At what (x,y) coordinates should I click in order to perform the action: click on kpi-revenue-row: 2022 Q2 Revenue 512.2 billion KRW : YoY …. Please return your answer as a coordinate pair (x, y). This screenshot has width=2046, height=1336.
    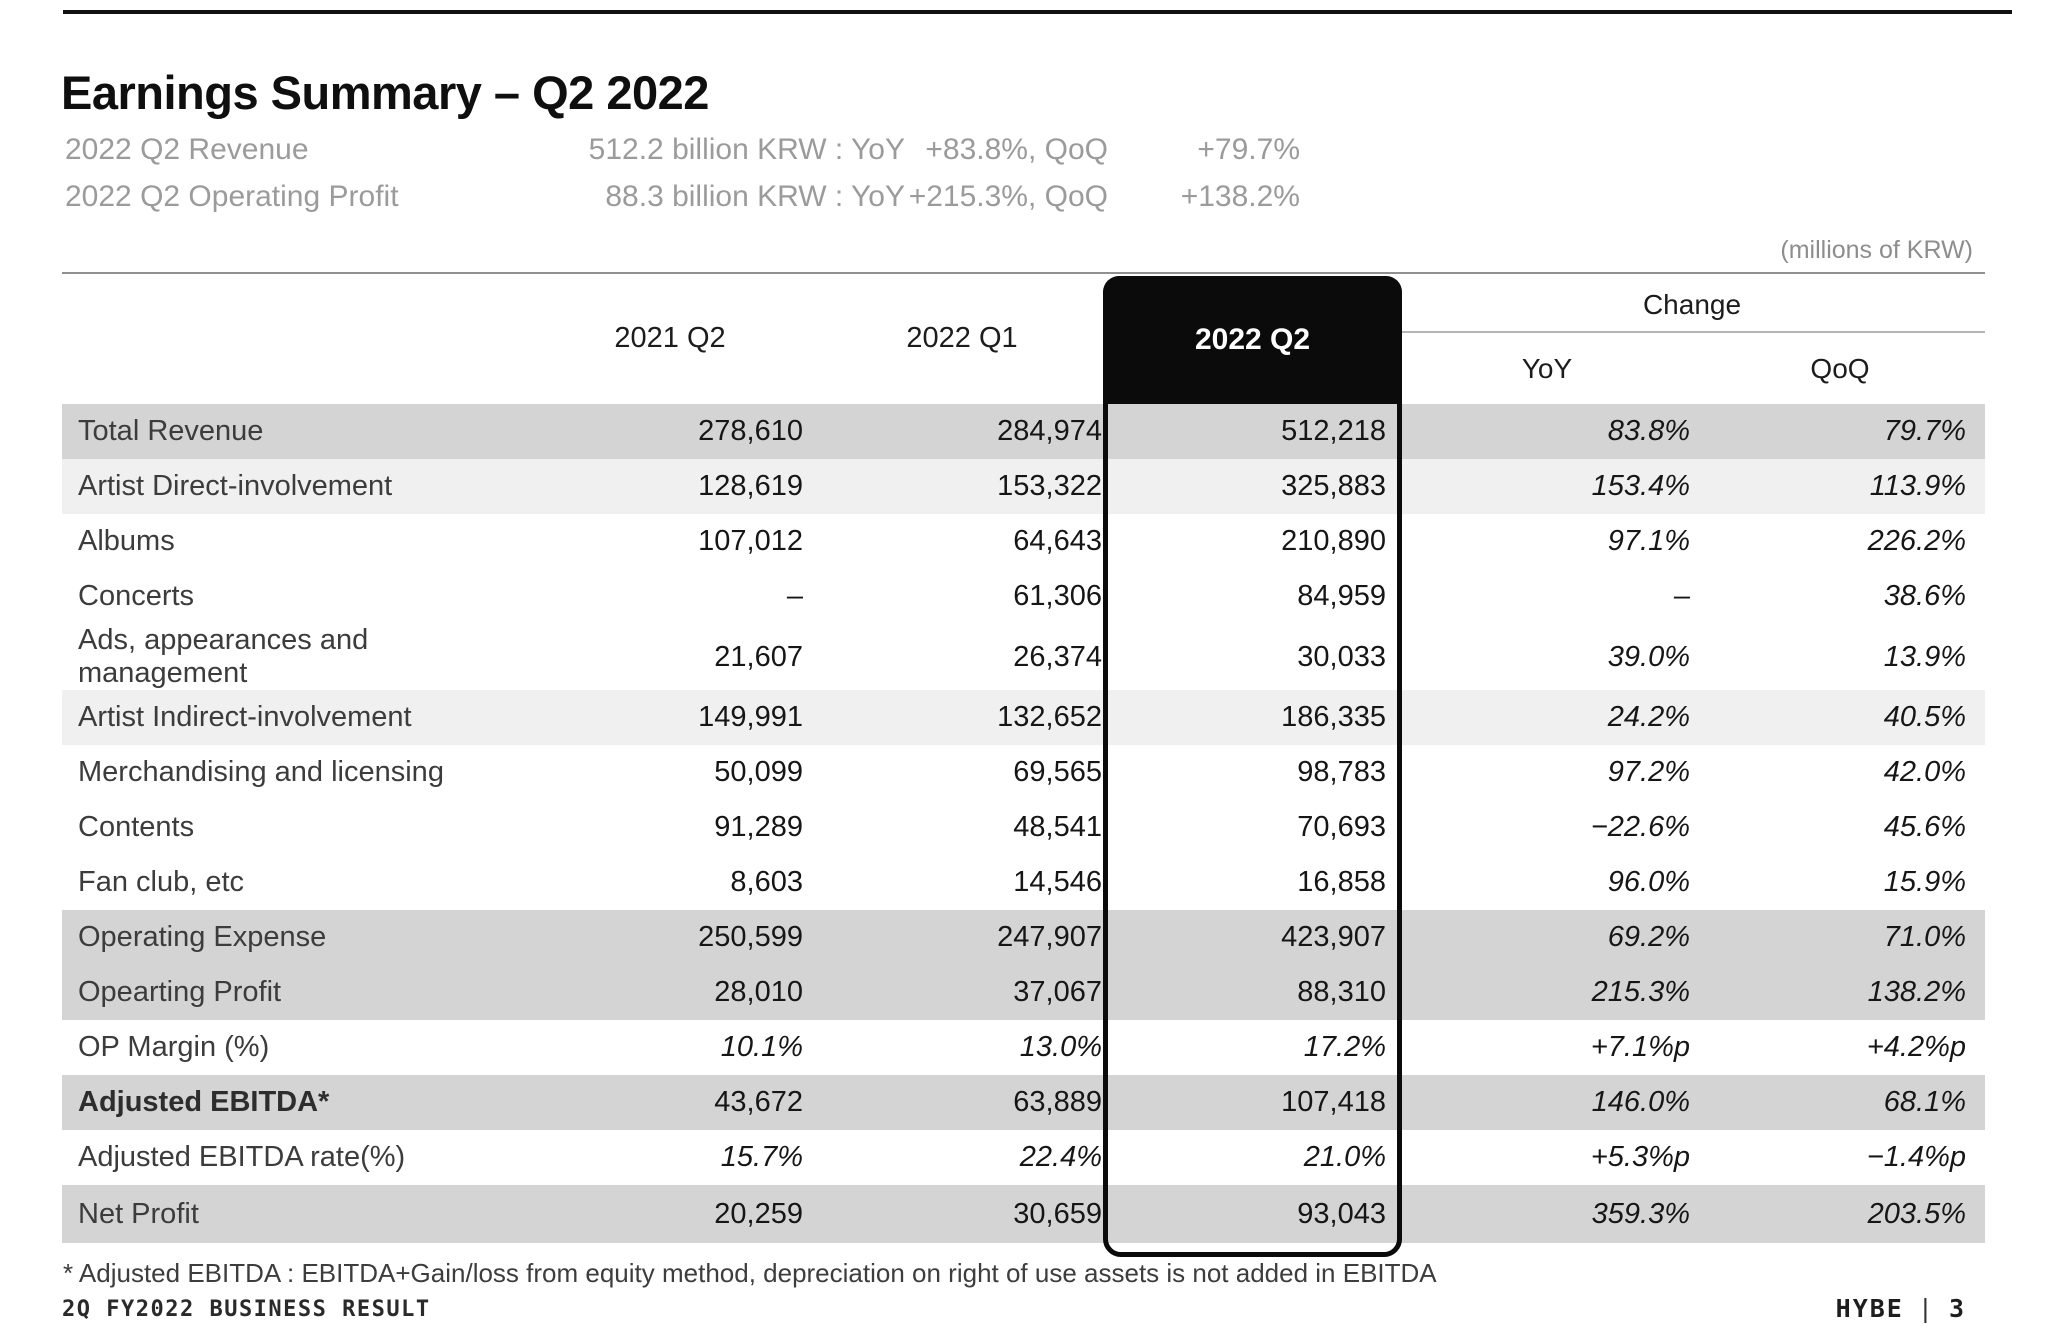
    Looking at the image, I should click on (682, 149).